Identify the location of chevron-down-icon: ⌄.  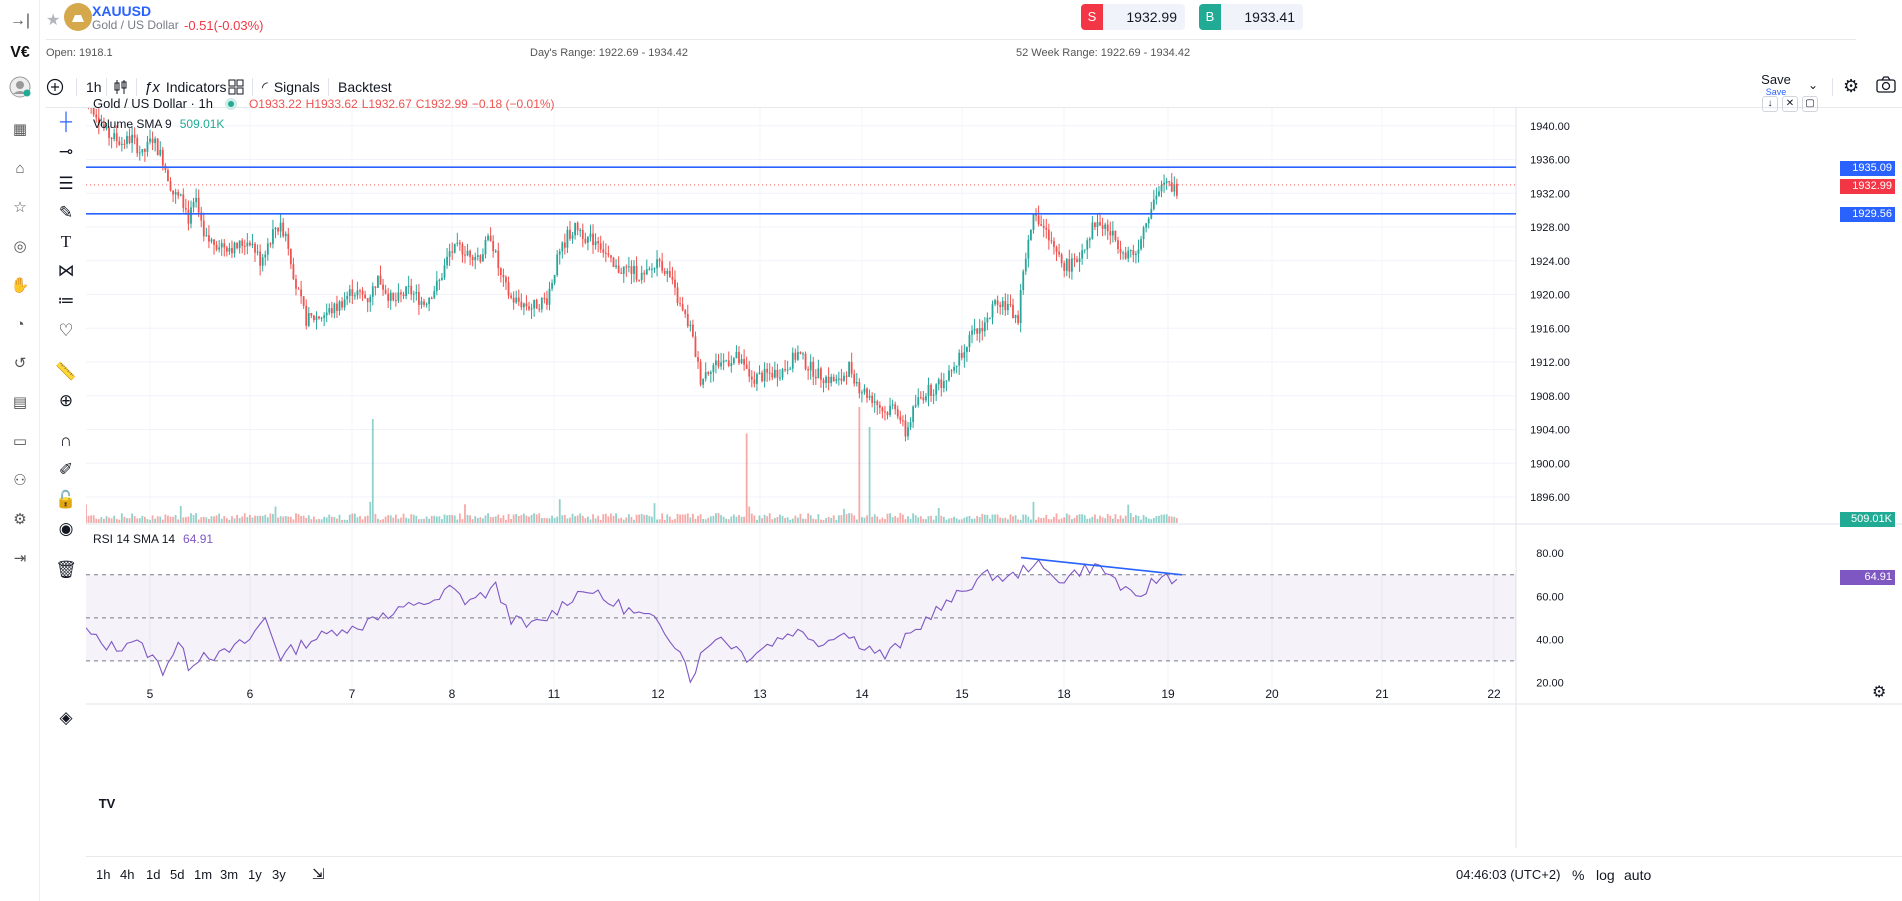
(1813, 85).